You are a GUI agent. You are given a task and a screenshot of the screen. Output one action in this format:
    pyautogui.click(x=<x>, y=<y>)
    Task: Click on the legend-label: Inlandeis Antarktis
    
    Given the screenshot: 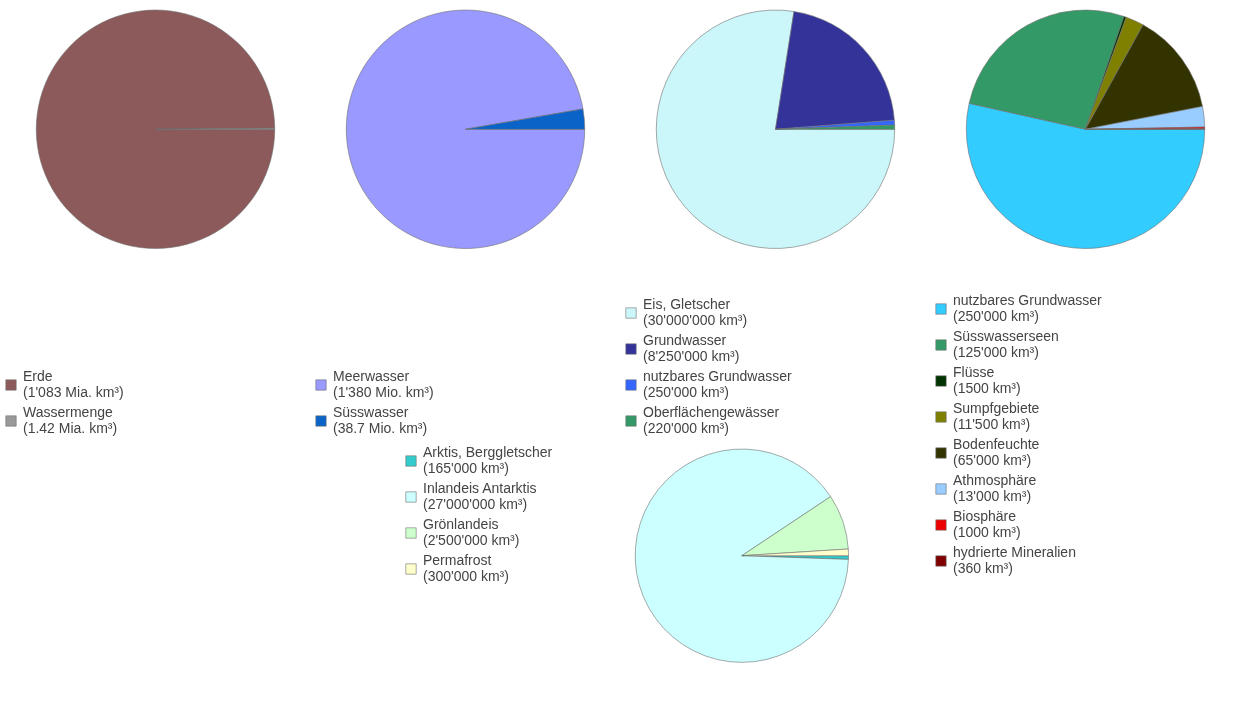 What is the action you would take?
    pyautogui.click(x=480, y=488)
    